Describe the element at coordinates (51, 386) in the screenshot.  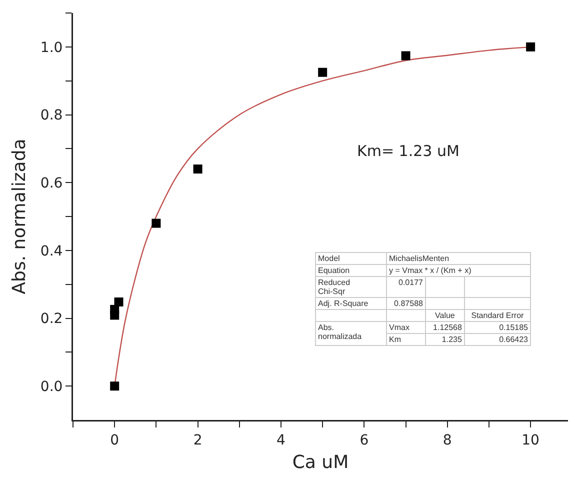
I see `y-tick-label: 0.0` at that location.